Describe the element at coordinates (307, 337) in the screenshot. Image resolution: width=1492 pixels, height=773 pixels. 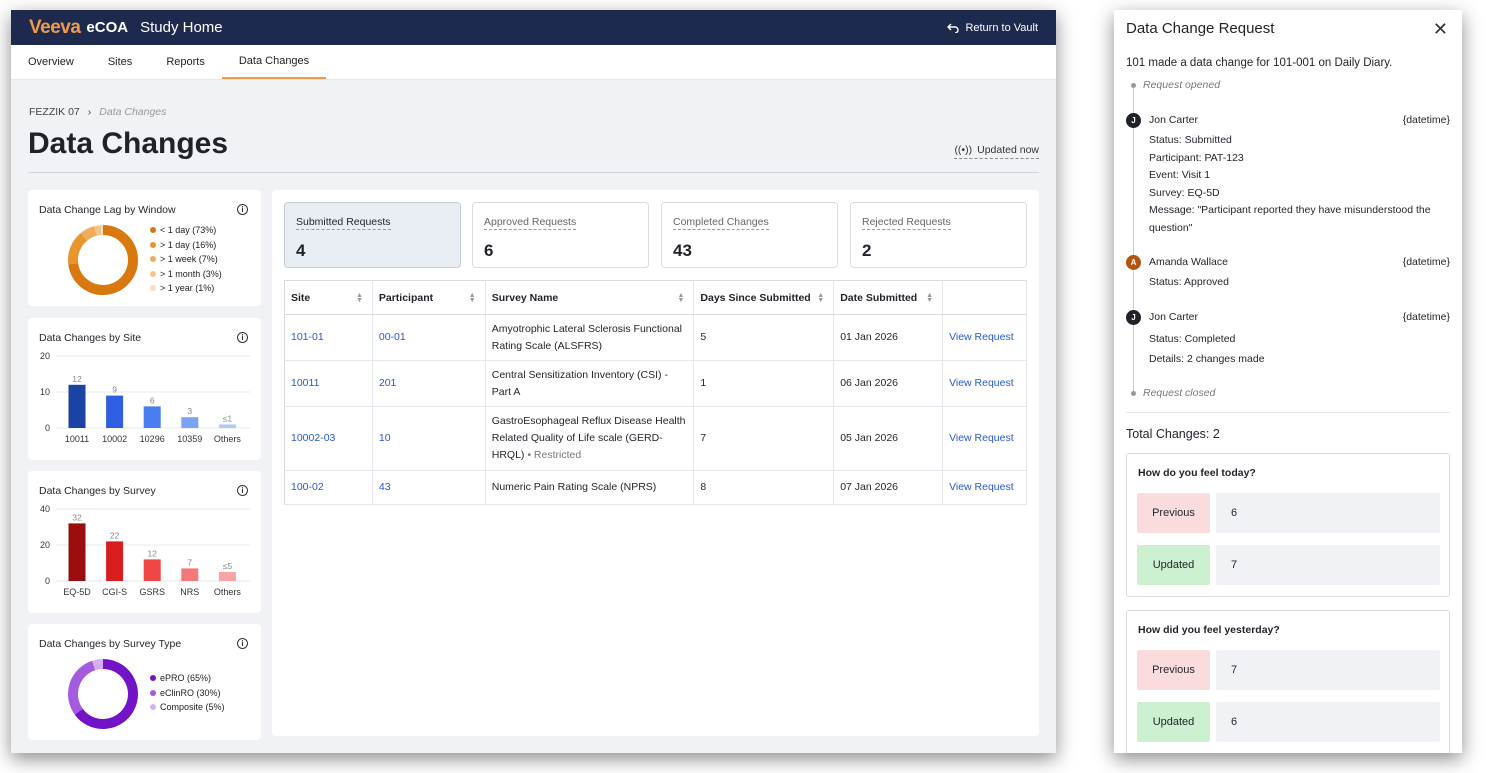
I see `site-link: 101-01` at that location.